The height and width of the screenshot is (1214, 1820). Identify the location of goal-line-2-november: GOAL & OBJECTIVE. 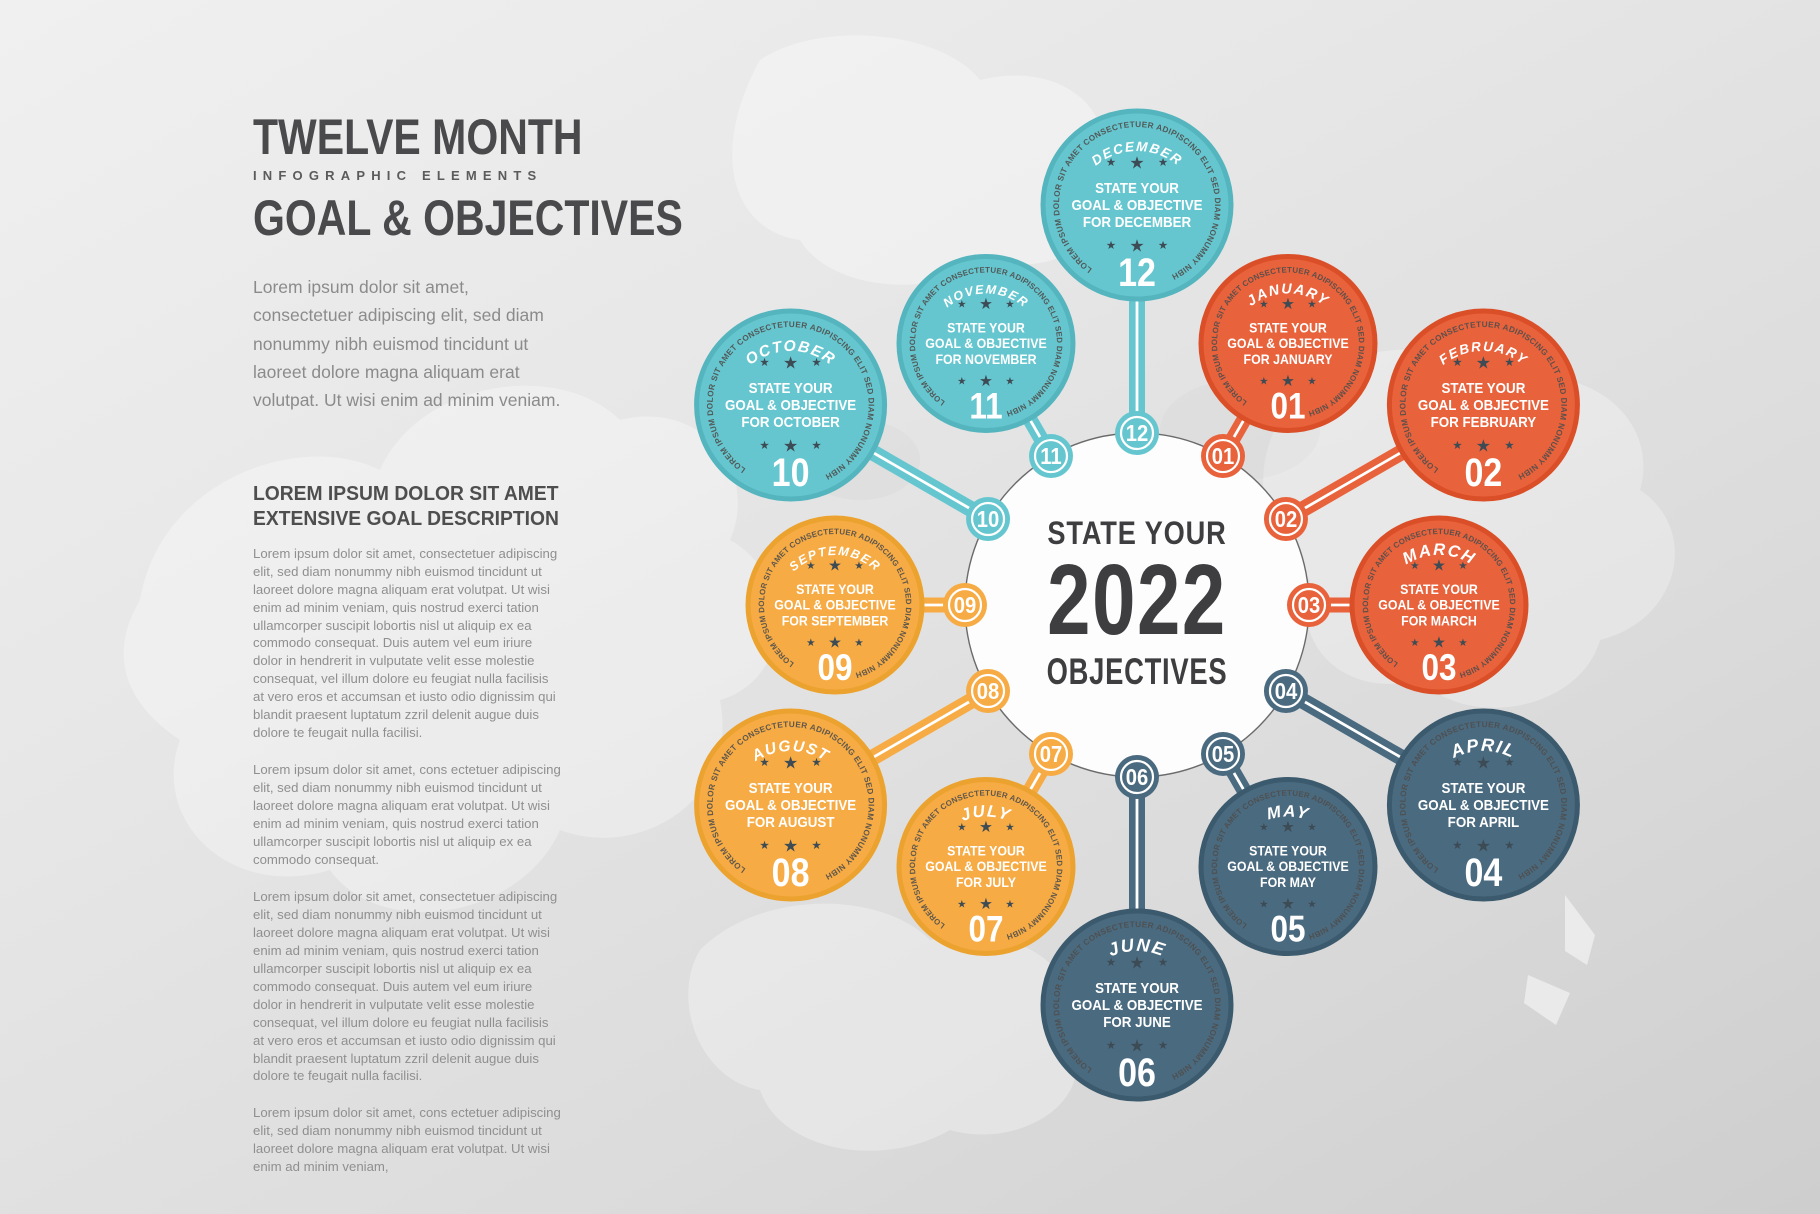
(986, 343).